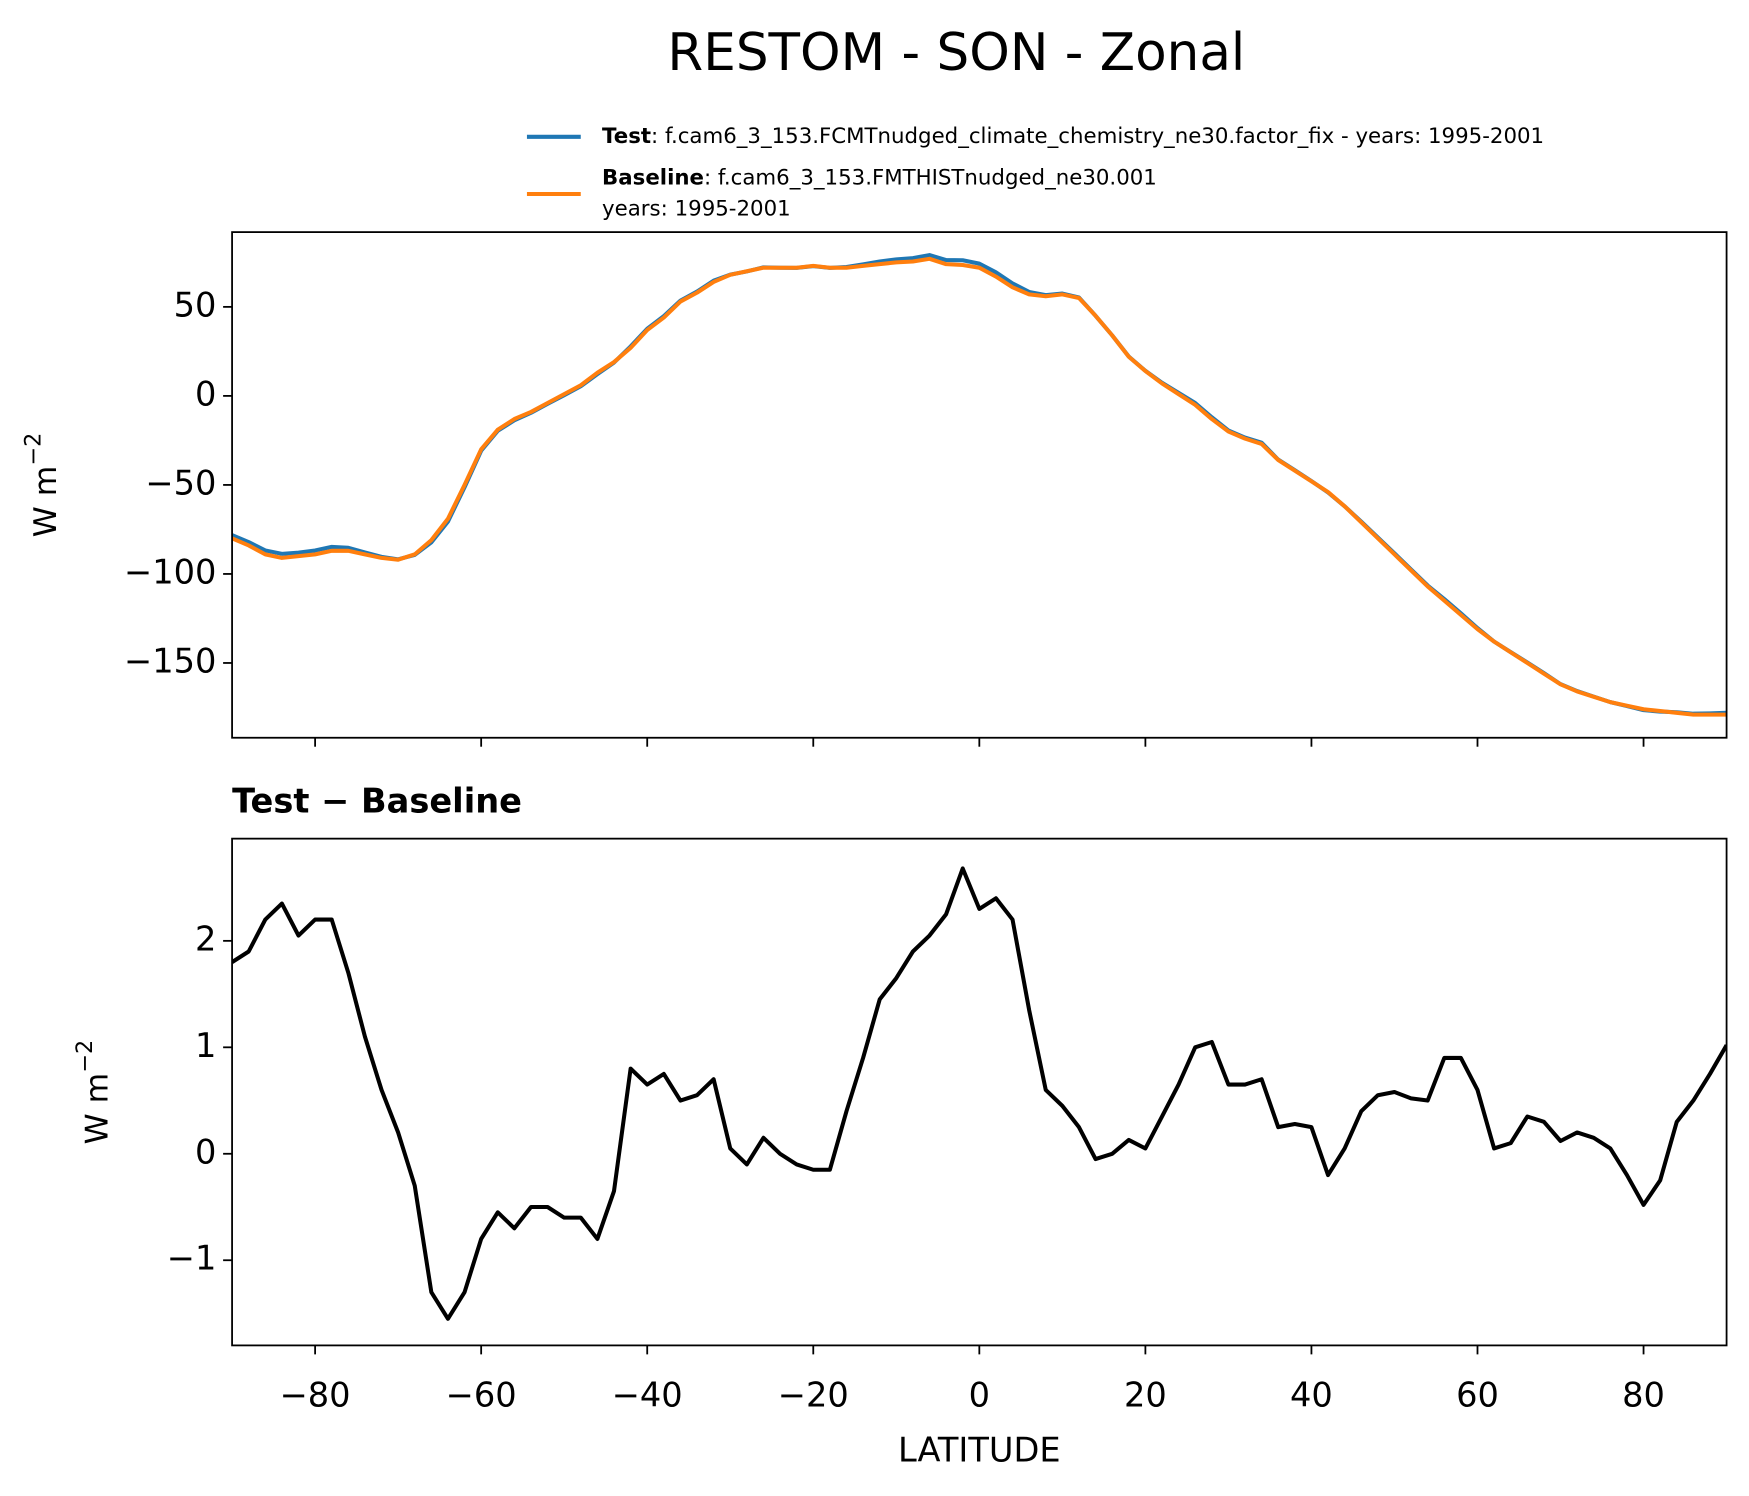 This screenshot has height=1496, width=1749. Describe the element at coordinates (1643, 1394) in the screenshot. I see `x-tick-label: 80` at that location.